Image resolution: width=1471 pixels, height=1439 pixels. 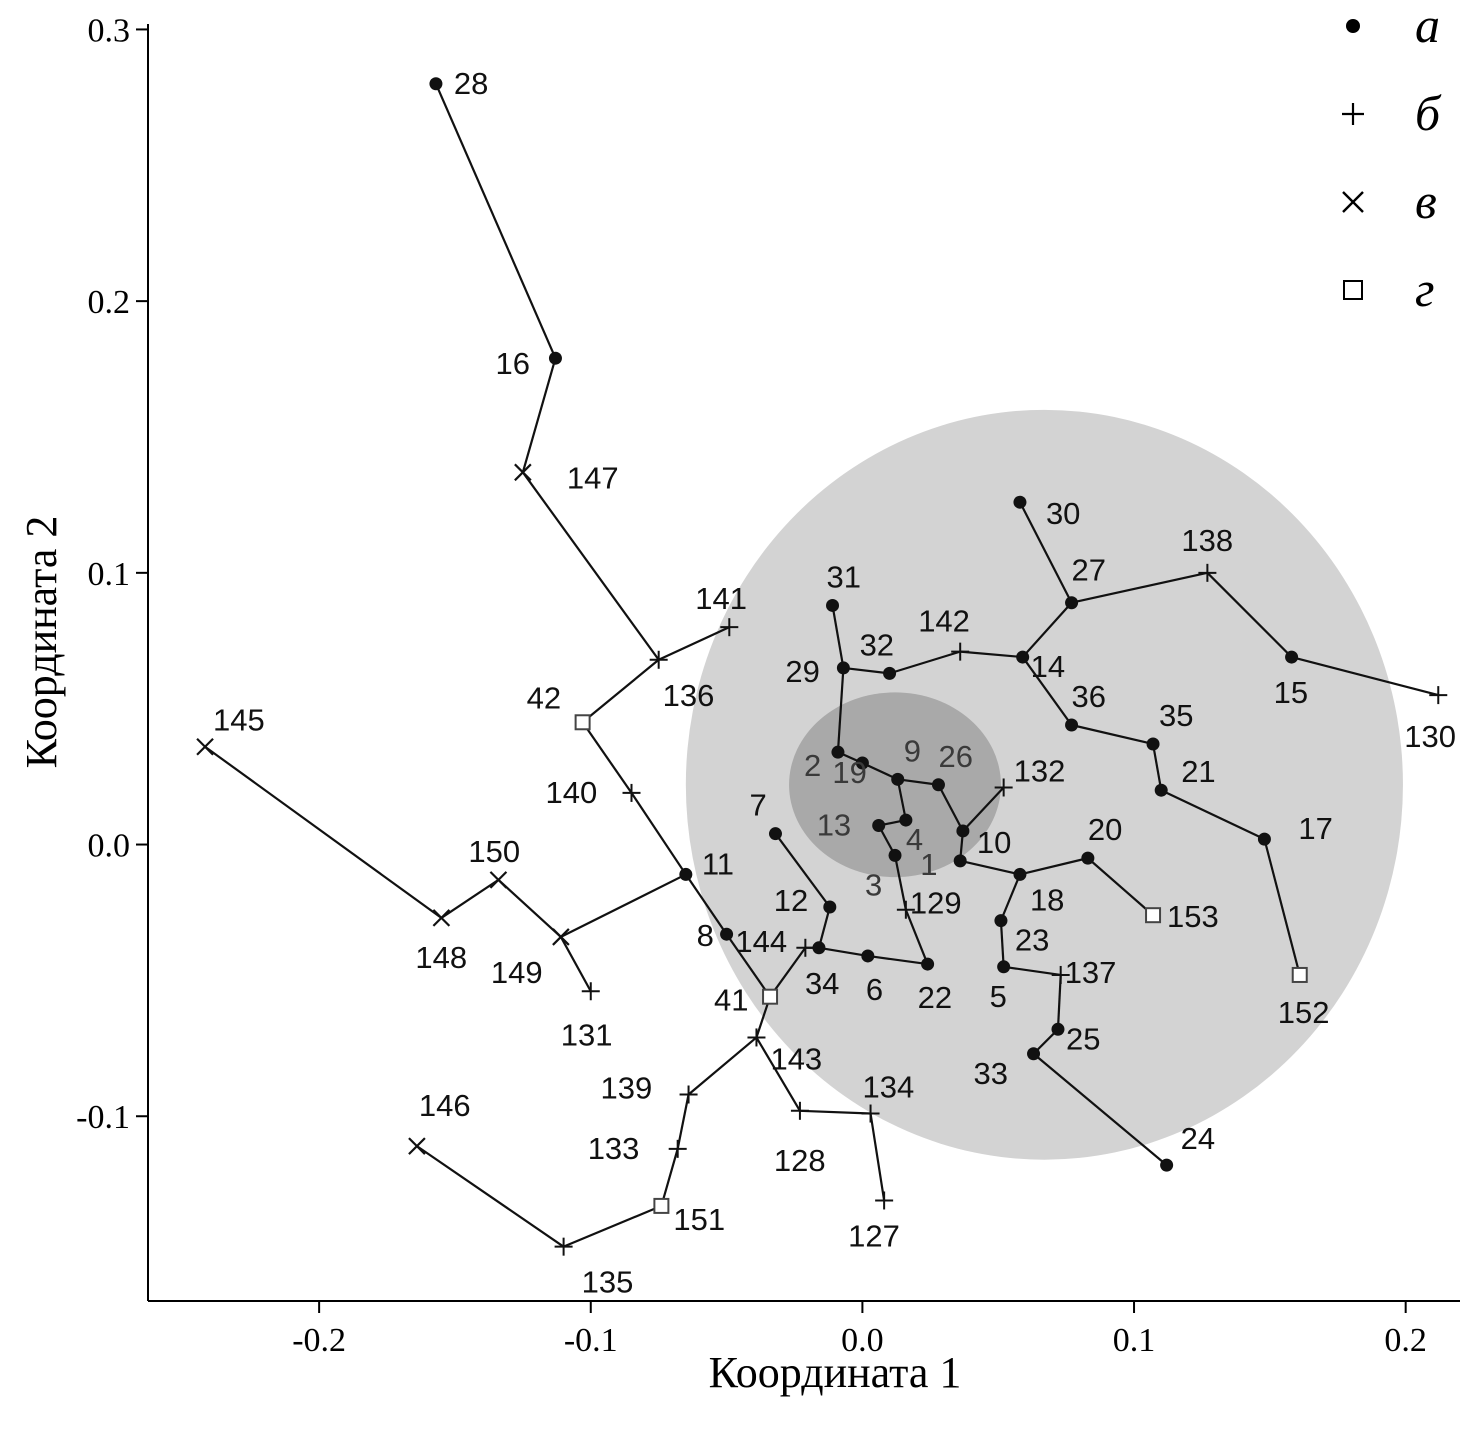 What do you see at coordinates (761, 941) in the screenshot?
I see `point-label-144: 144` at bounding box center [761, 941].